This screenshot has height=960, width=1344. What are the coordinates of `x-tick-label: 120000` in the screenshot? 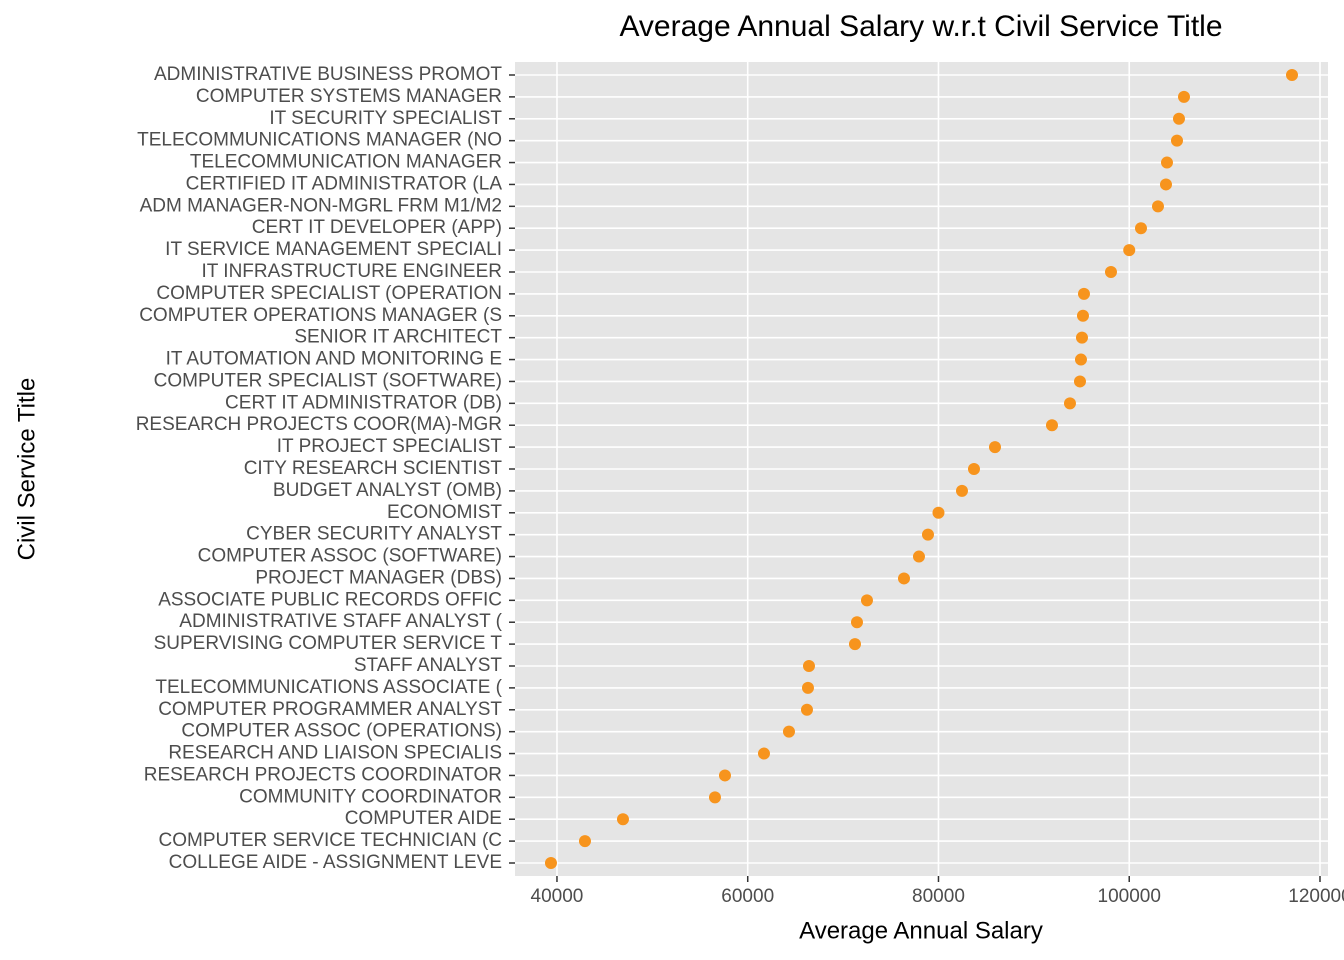 It's located at (1316, 896).